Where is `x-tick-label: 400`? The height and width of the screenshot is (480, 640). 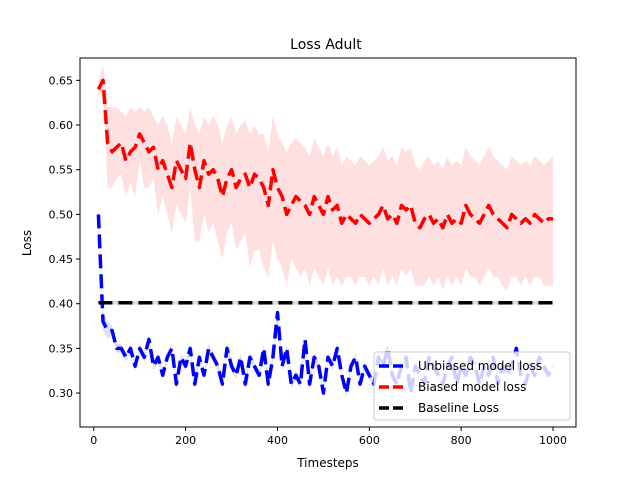
x-tick-label: 400 is located at coordinates (277, 440).